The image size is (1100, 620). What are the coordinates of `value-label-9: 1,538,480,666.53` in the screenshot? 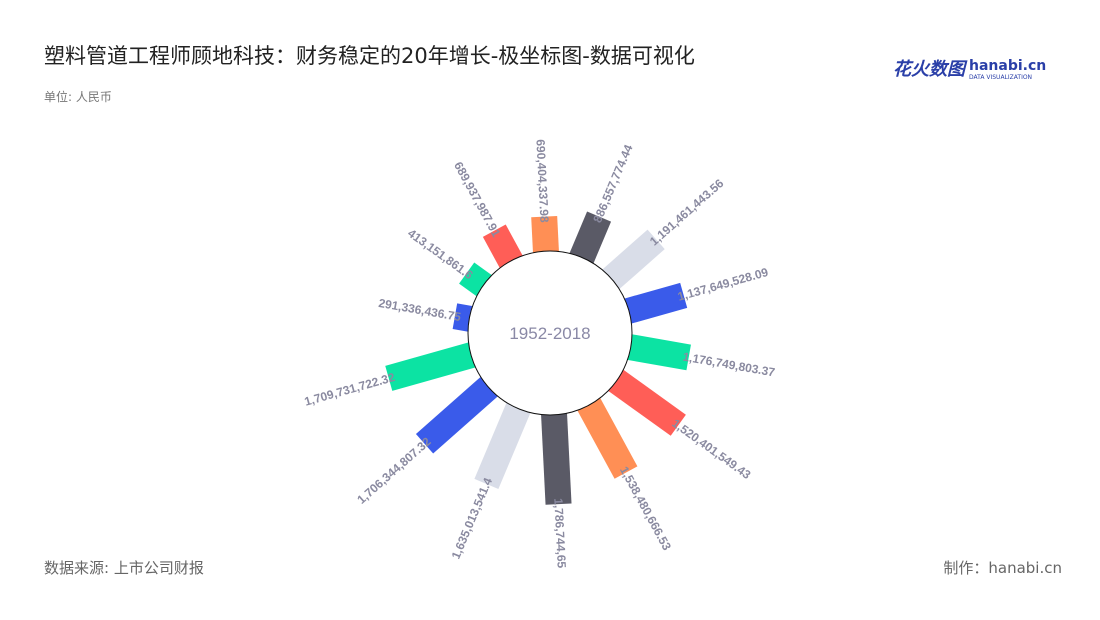 It's located at (645, 508).